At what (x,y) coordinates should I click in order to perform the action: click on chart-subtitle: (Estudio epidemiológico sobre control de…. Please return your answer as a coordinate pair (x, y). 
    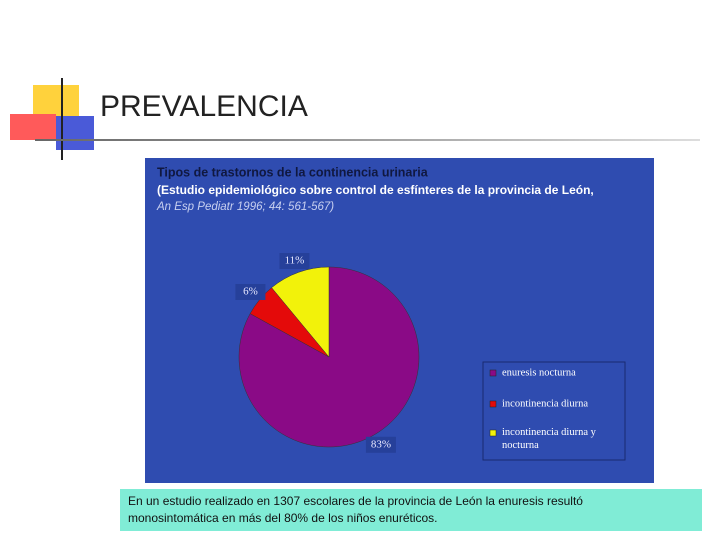
    Looking at the image, I should click on (375, 190).